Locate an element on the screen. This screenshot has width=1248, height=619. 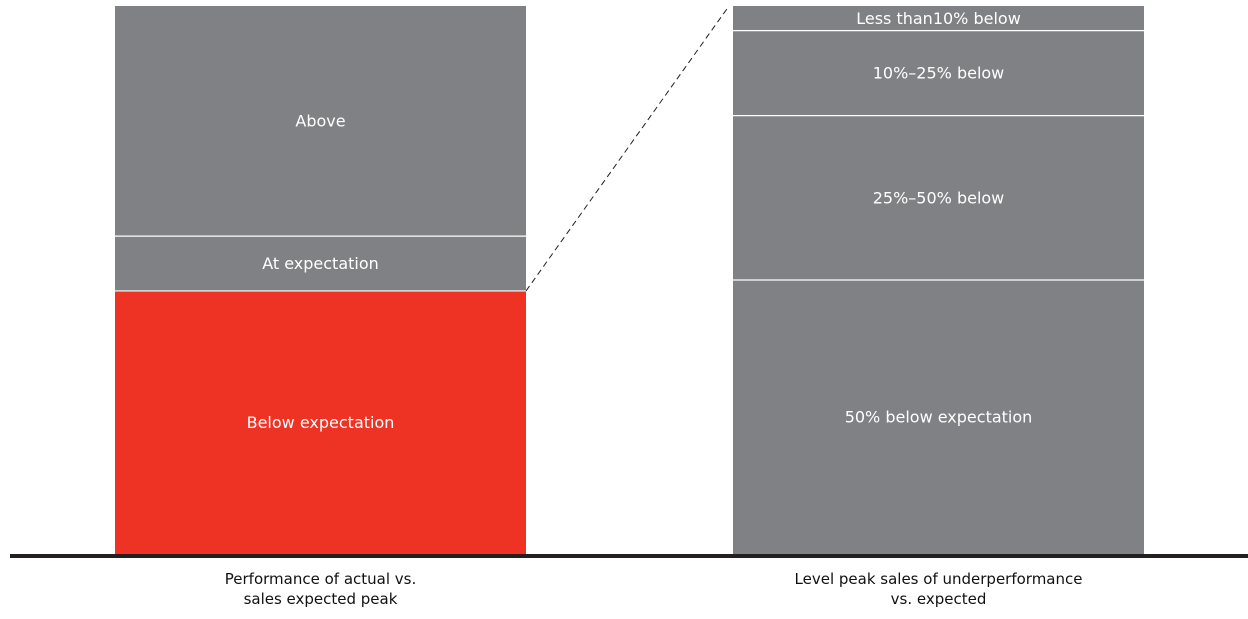
category-1-label-line-0: Level peak sales of underperformance is located at coordinates (939, 579).